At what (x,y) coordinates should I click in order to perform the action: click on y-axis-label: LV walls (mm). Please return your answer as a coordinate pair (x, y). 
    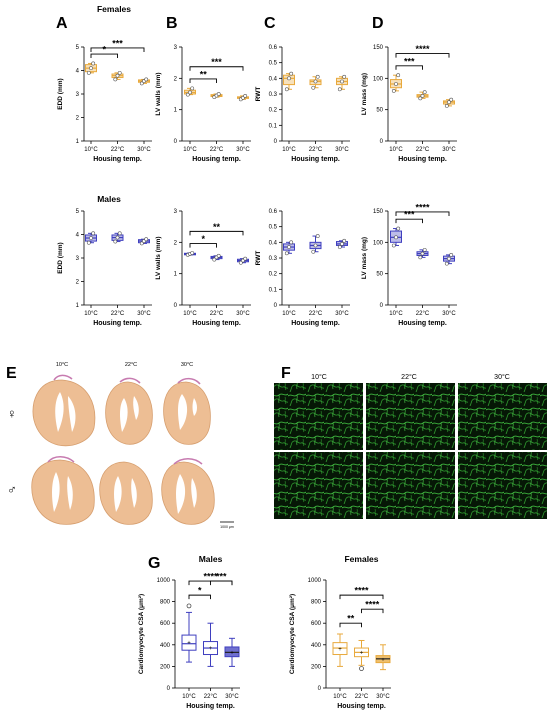
    Looking at the image, I should click on (158, 257).